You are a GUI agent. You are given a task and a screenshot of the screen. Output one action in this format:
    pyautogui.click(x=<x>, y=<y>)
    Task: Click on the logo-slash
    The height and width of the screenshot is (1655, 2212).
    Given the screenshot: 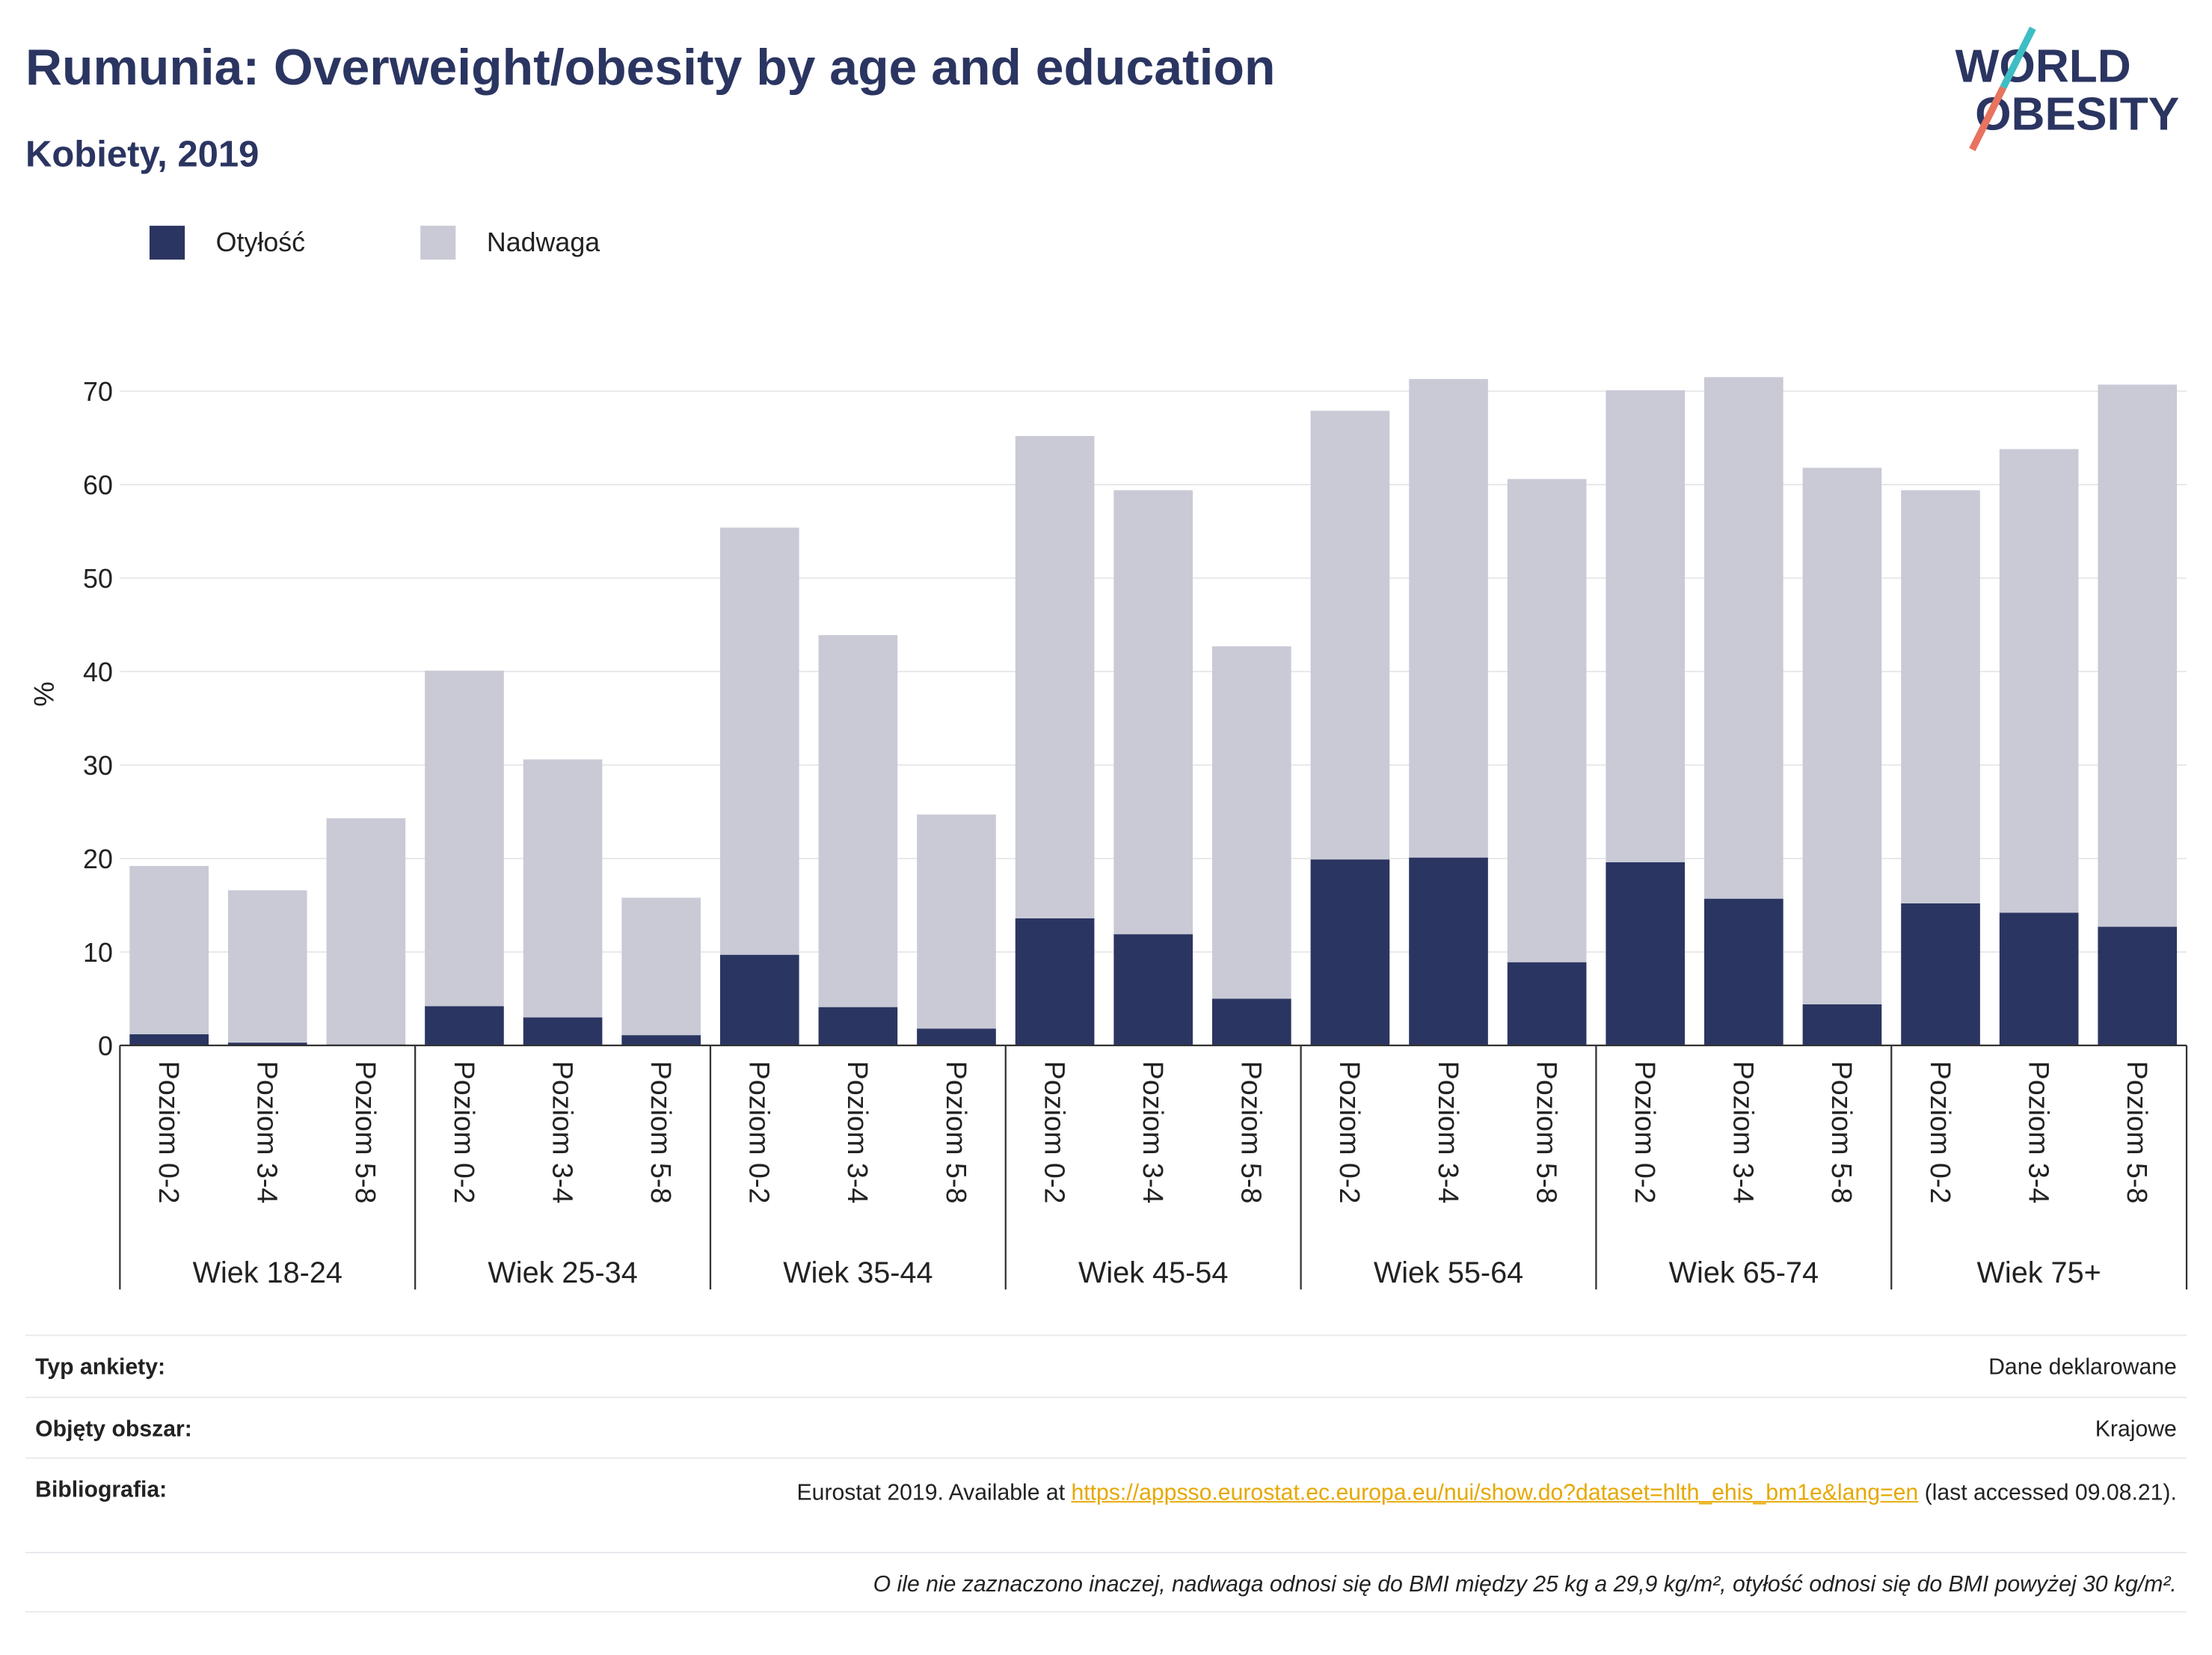 What is the action you would take?
    pyautogui.click(x=2018, y=58)
    